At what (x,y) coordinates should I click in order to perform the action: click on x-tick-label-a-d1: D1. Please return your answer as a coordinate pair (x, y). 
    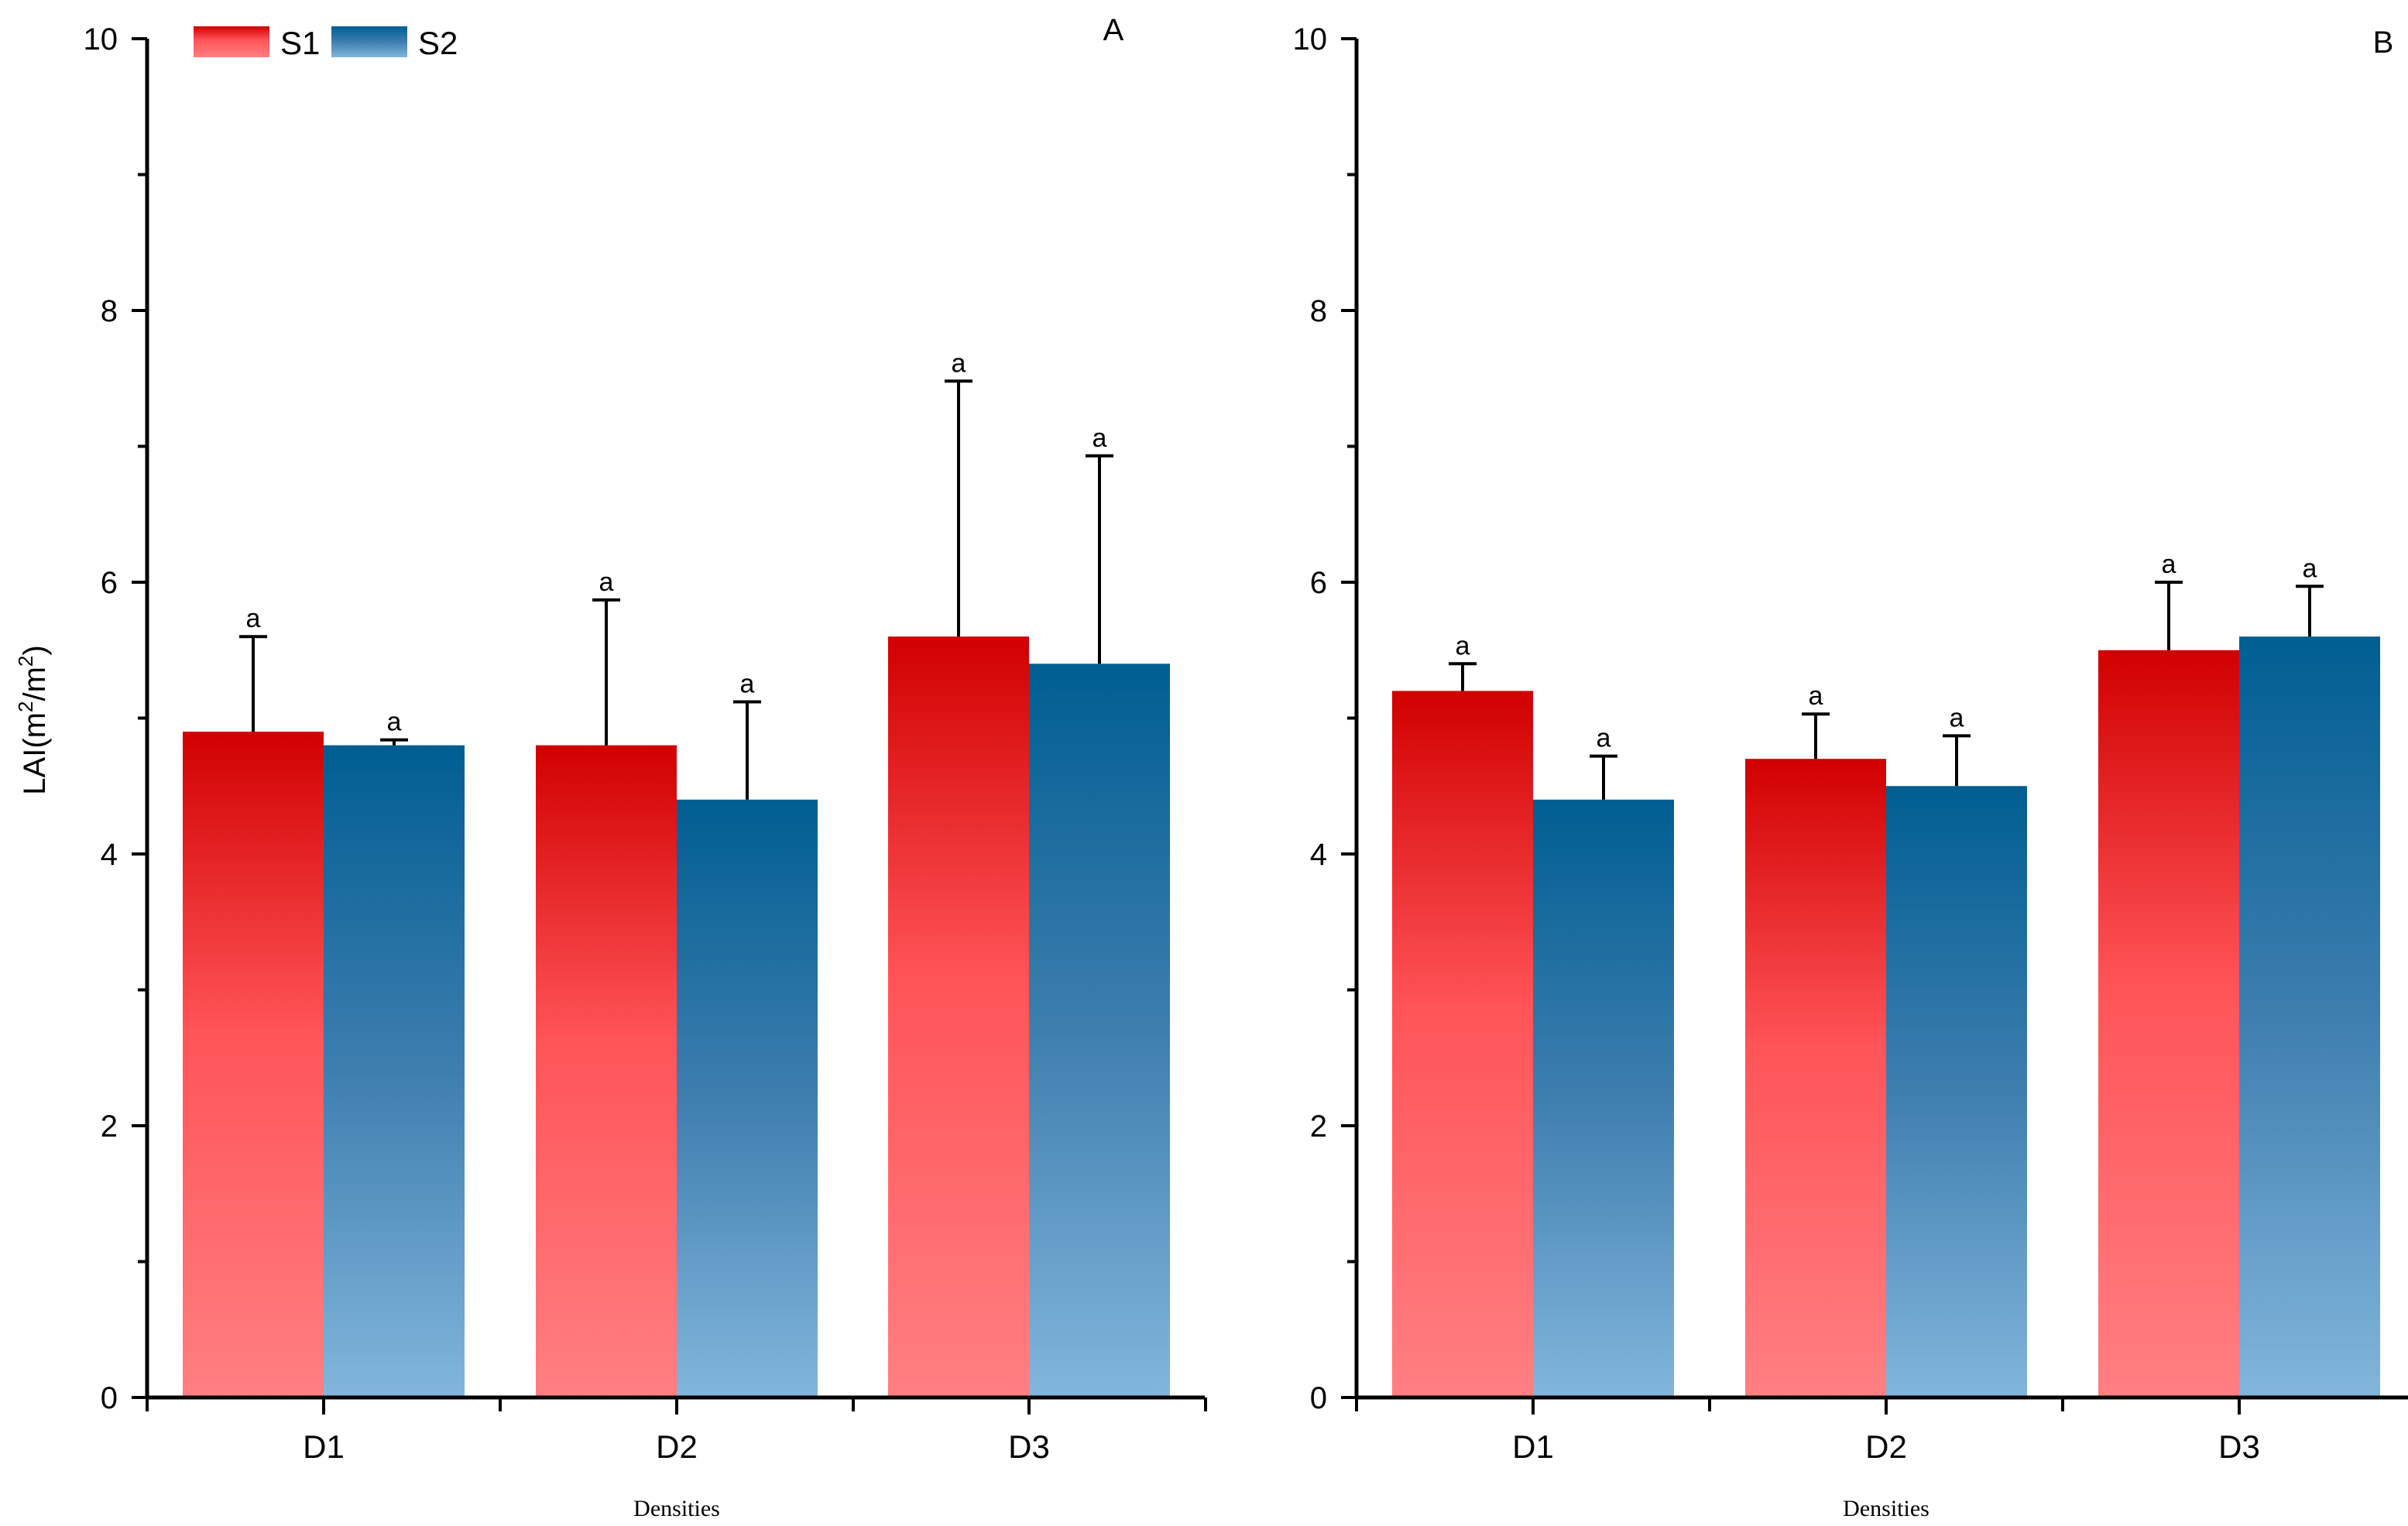
    Looking at the image, I should click on (324, 1446).